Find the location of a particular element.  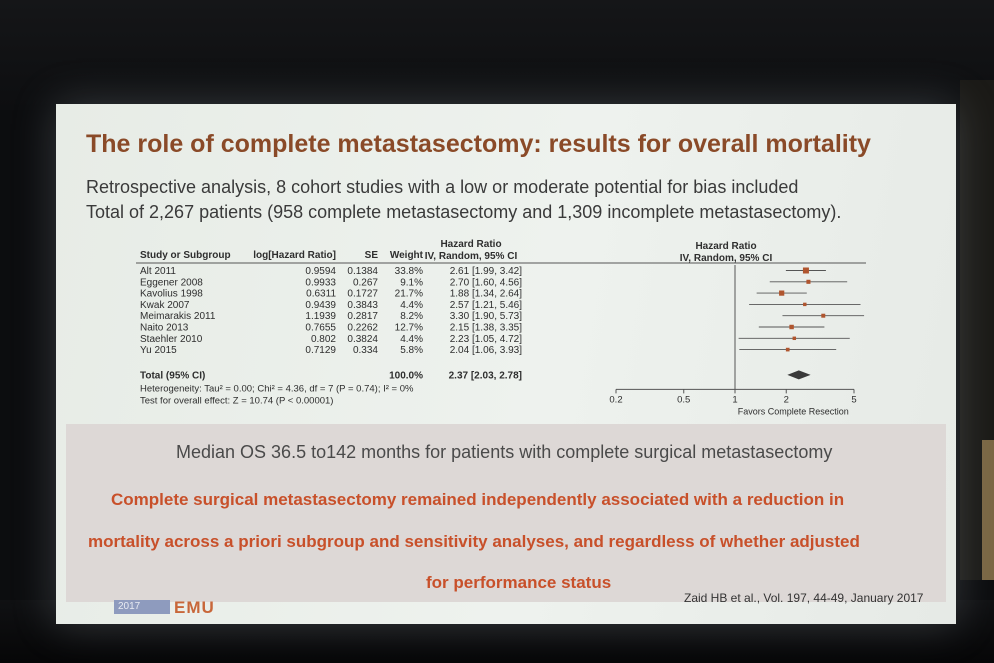

study-se: 0.3824 is located at coordinates (362, 339).